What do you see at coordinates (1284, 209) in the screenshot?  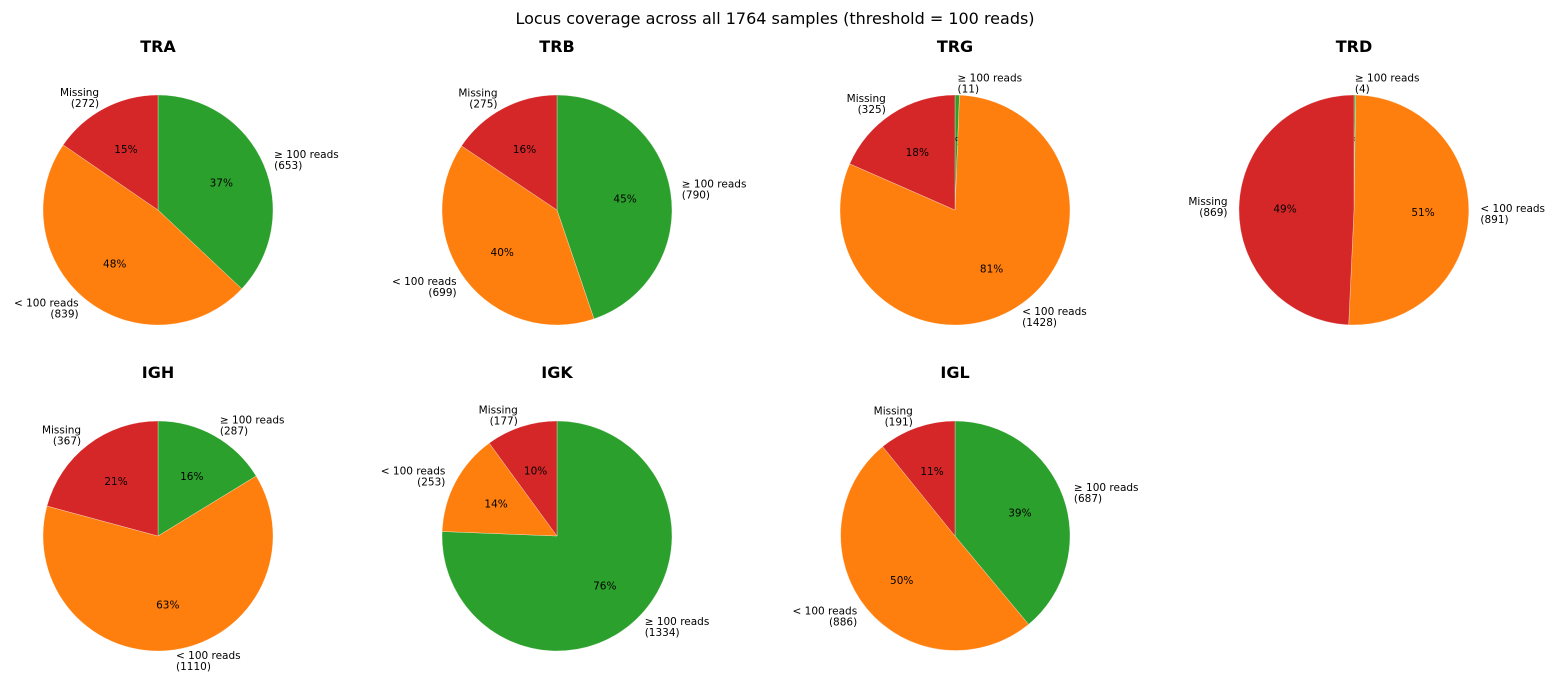 I see `pie-slice-percent: 49%` at bounding box center [1284, 209].